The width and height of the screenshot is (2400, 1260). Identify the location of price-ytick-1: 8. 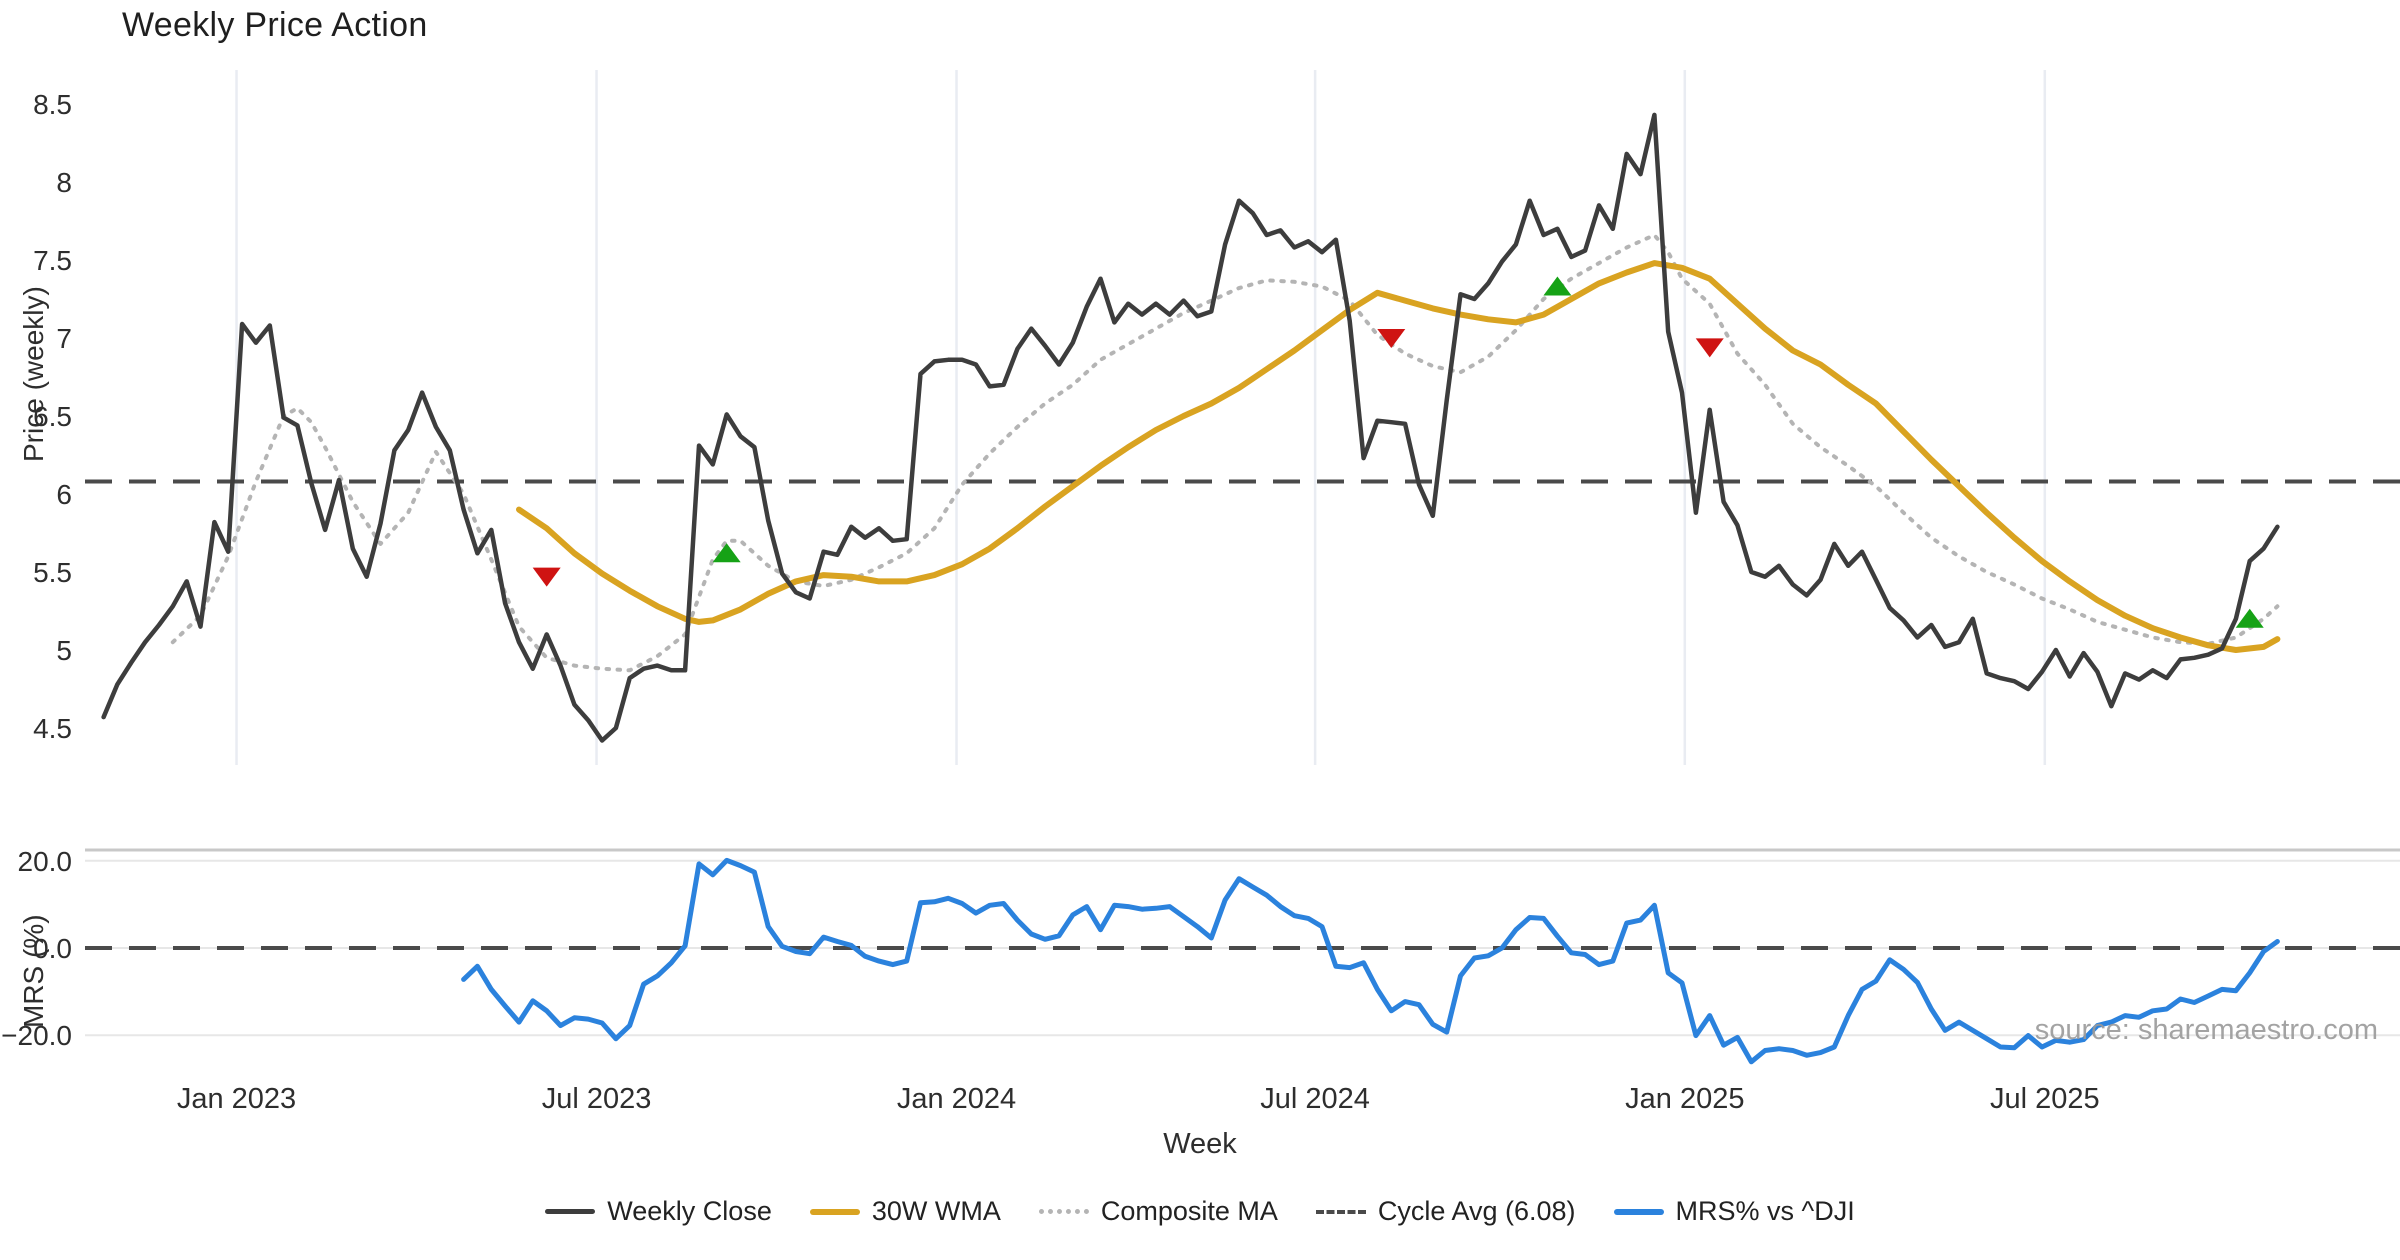
(64, 182).